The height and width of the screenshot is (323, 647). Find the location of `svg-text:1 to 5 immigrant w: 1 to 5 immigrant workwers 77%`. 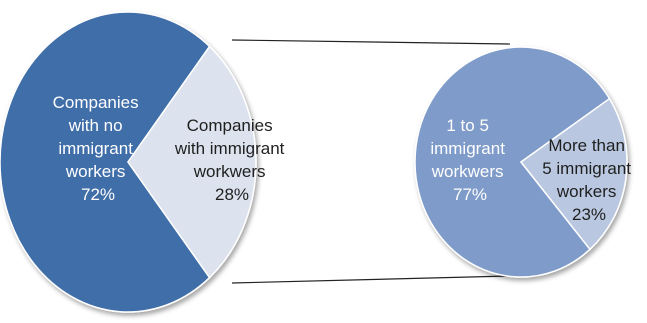

svg-text:1 to 5 immigrant w: 1 to 5 immigrant workwers 77% is located at coordinates (469, 160).